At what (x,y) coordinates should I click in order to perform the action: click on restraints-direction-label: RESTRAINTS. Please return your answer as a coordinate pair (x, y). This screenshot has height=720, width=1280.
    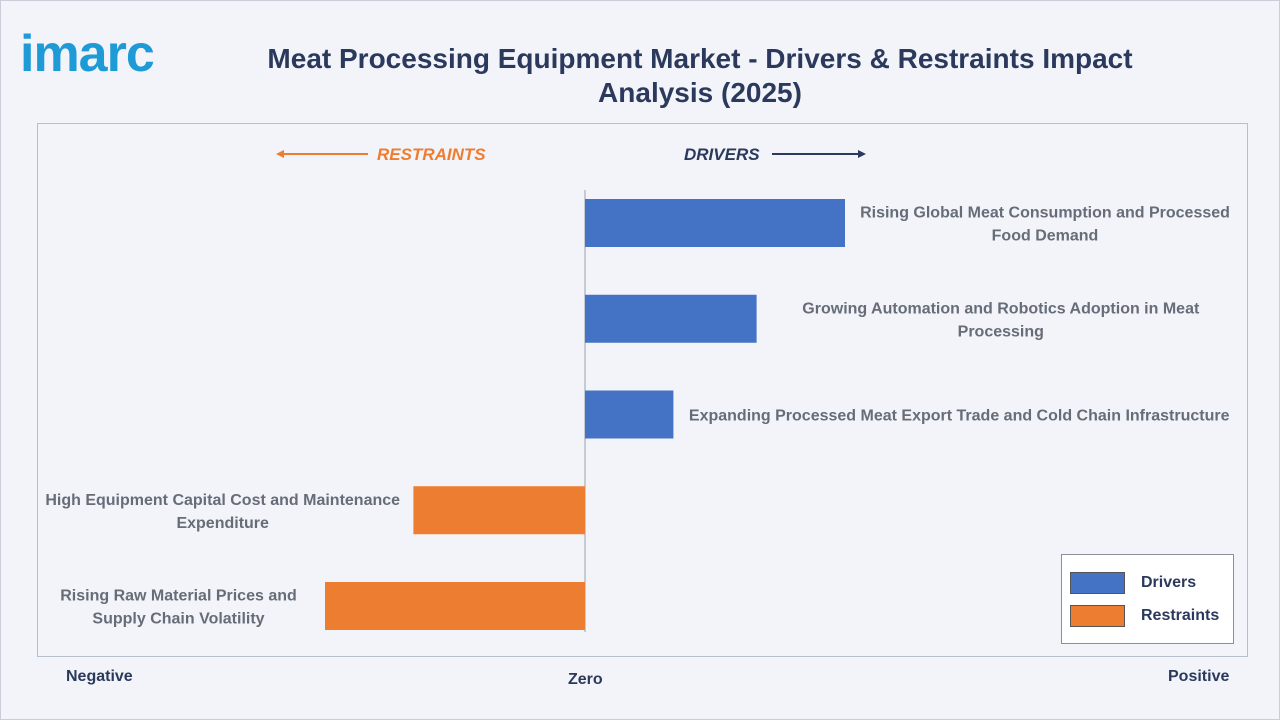
    Looking at the image, I should click on (431, 154).